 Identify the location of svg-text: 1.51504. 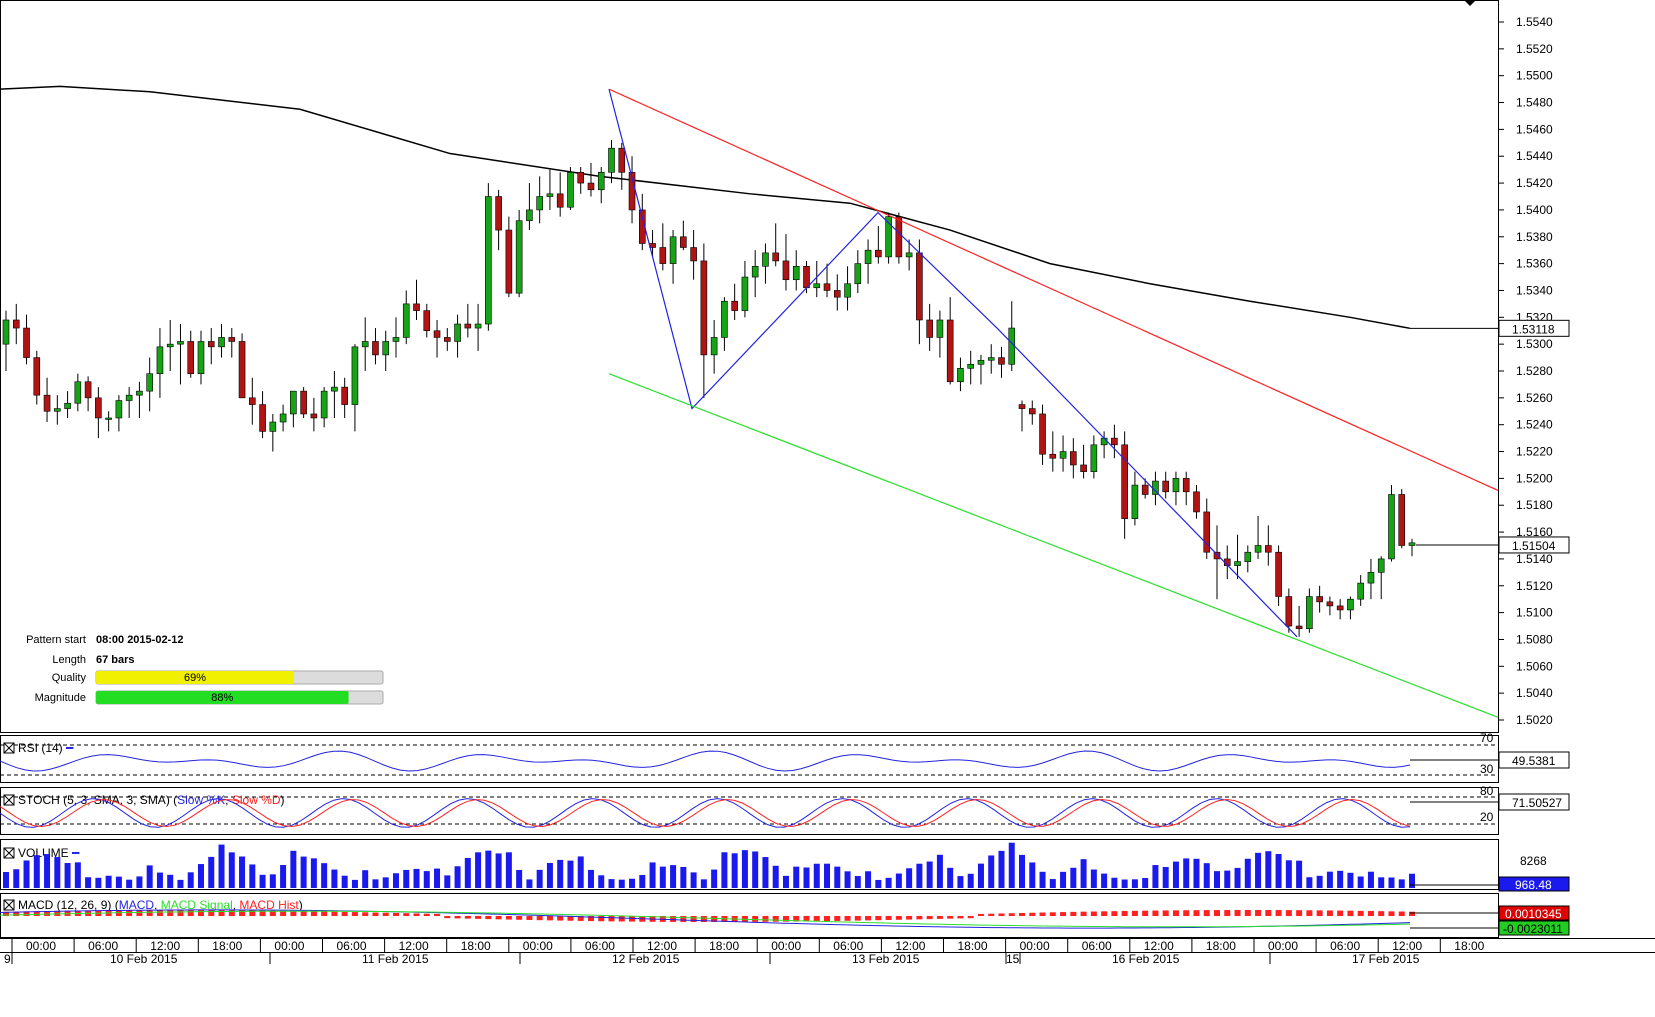
(1534, 546).